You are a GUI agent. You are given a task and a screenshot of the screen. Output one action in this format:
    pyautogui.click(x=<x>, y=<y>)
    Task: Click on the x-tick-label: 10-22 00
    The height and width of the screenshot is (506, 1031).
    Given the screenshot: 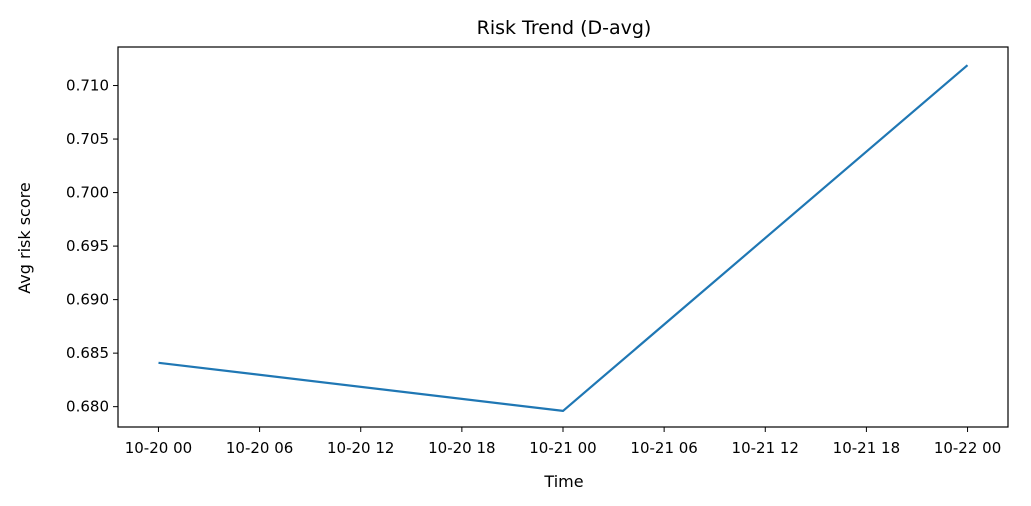 What is the action you would take?
    pyautogui.click(x=967, y=448)
    